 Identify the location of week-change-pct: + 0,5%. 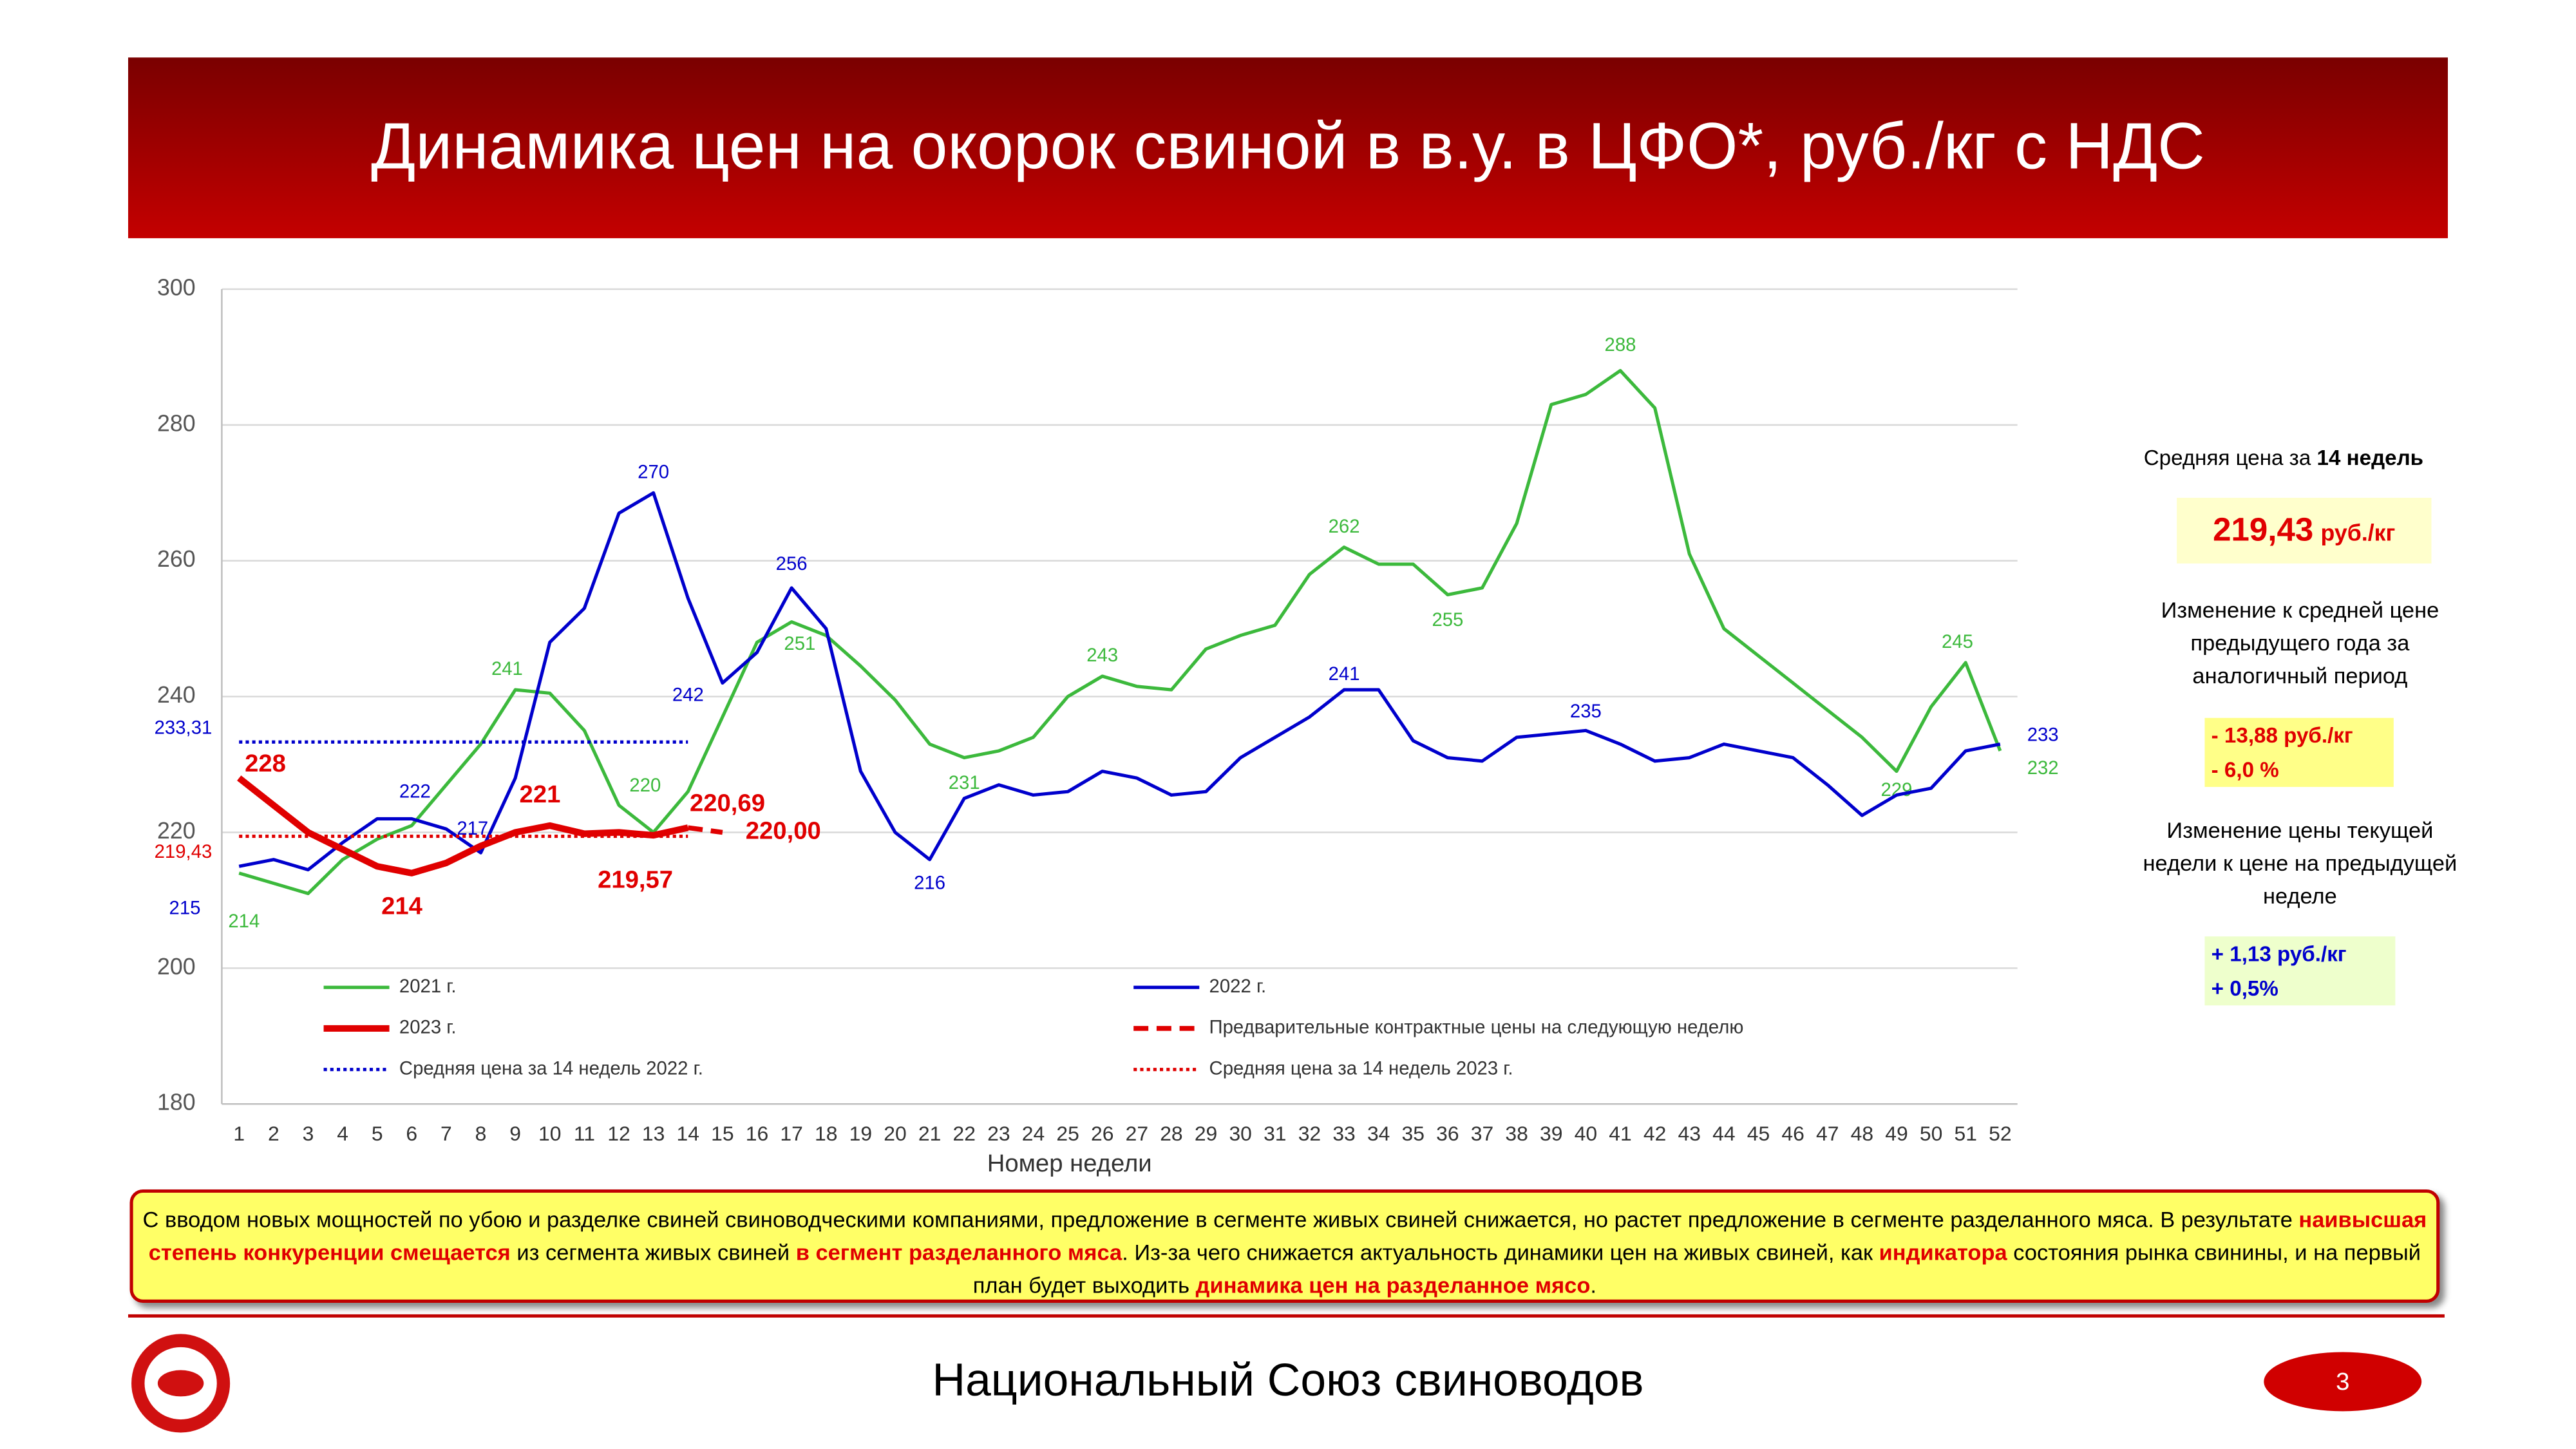
(2244, 988).